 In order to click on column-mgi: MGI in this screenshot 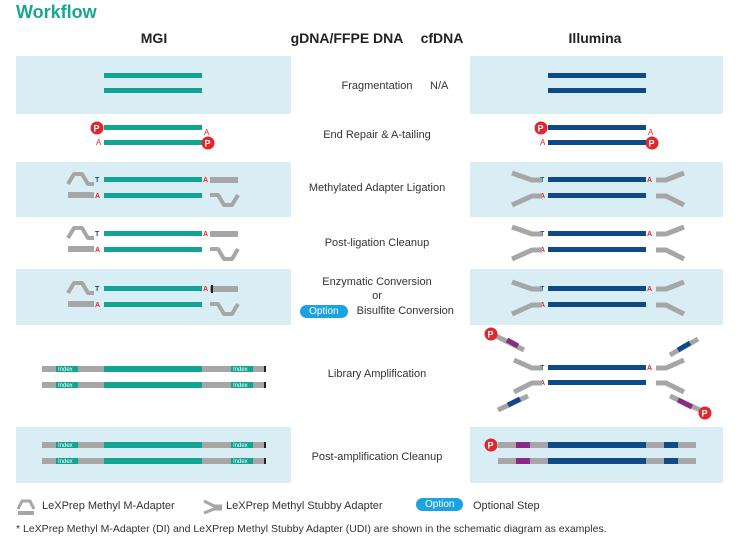, I will do `click(154, 38)`.